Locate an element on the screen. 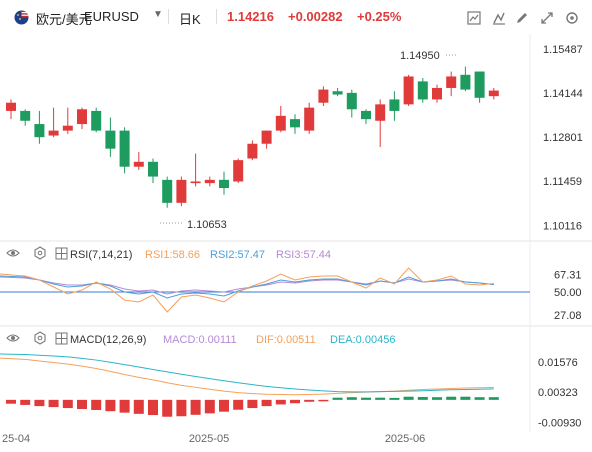 This screenshot has height=452, width=592. price-change-percent: +0.25% is located at coordinates (379, 16).